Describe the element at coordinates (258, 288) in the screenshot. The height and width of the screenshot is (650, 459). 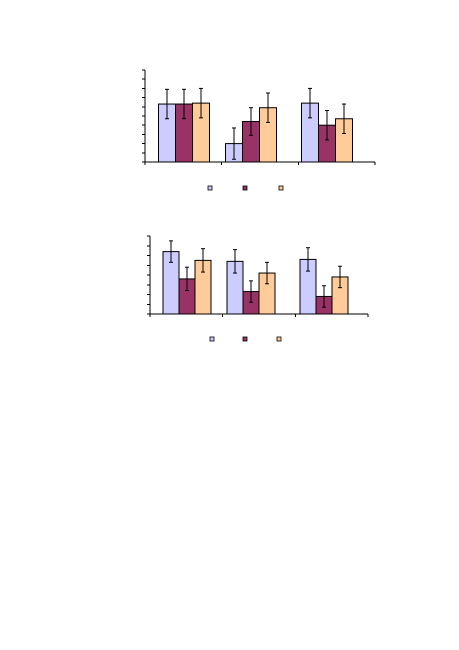
I see `chart-bottom` at that location.